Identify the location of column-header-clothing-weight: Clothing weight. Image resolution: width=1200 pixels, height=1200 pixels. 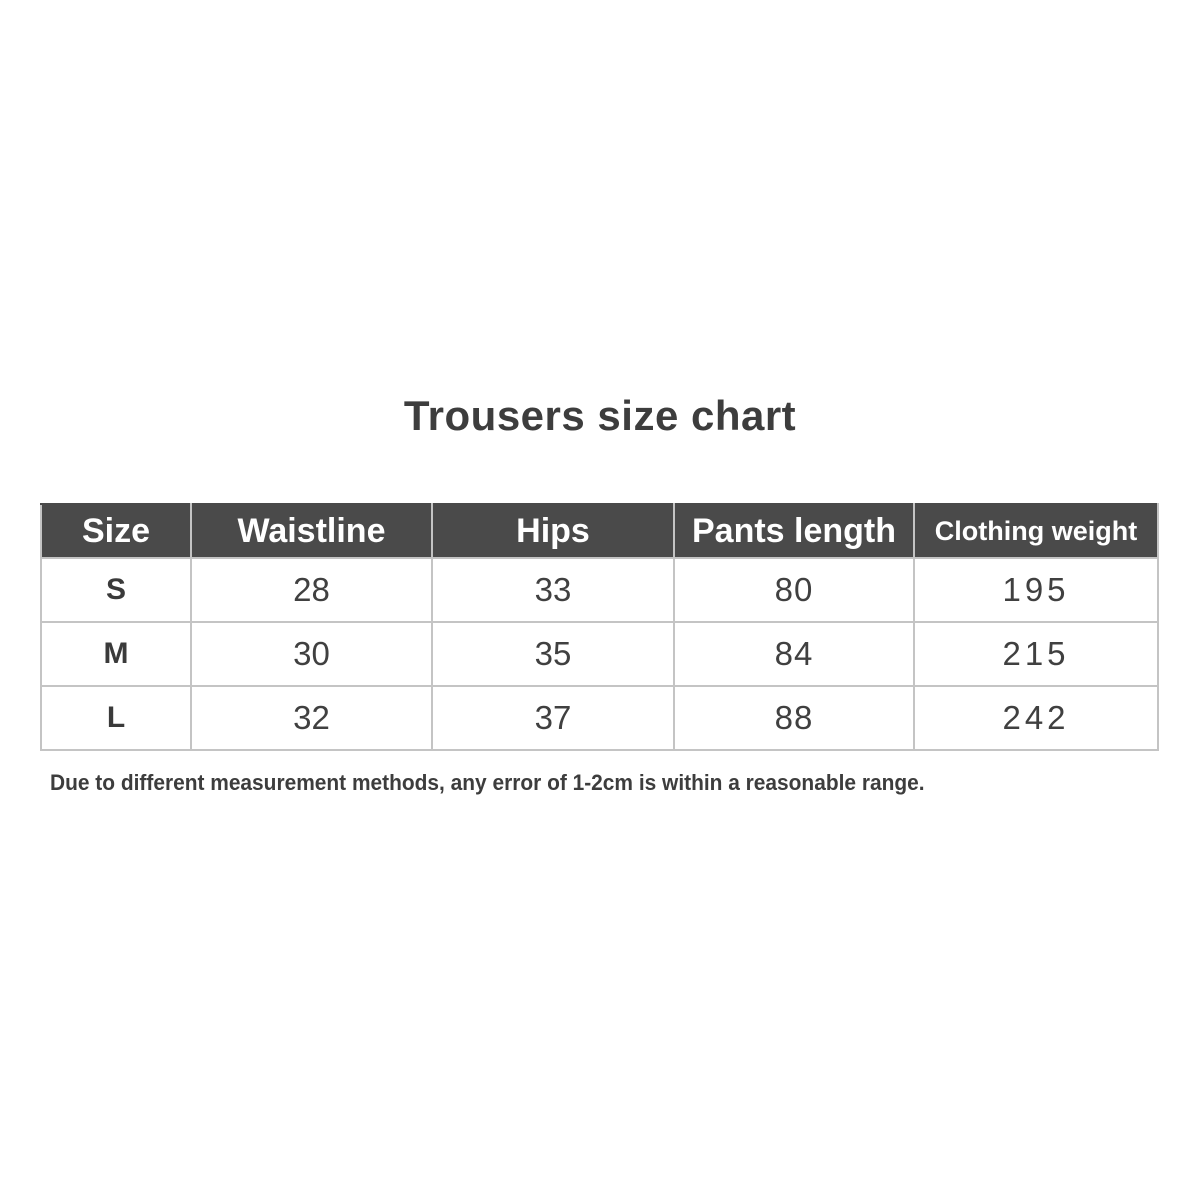
(1036, 531).